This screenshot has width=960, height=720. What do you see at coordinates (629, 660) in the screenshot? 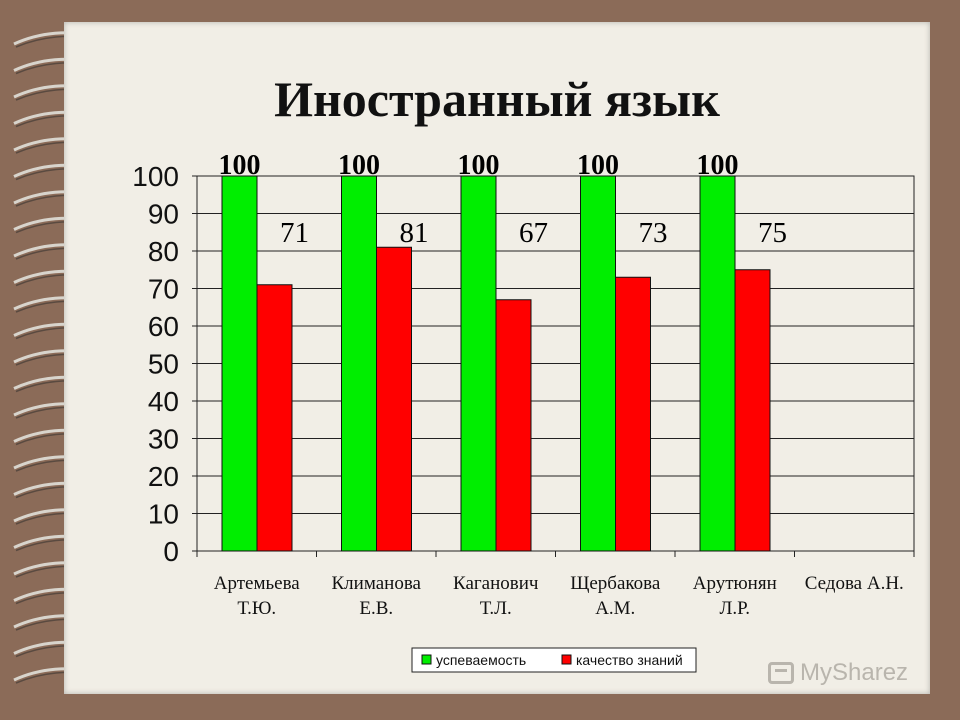
I see `legend-label: качество знаний` at bounding box center [629, 660].